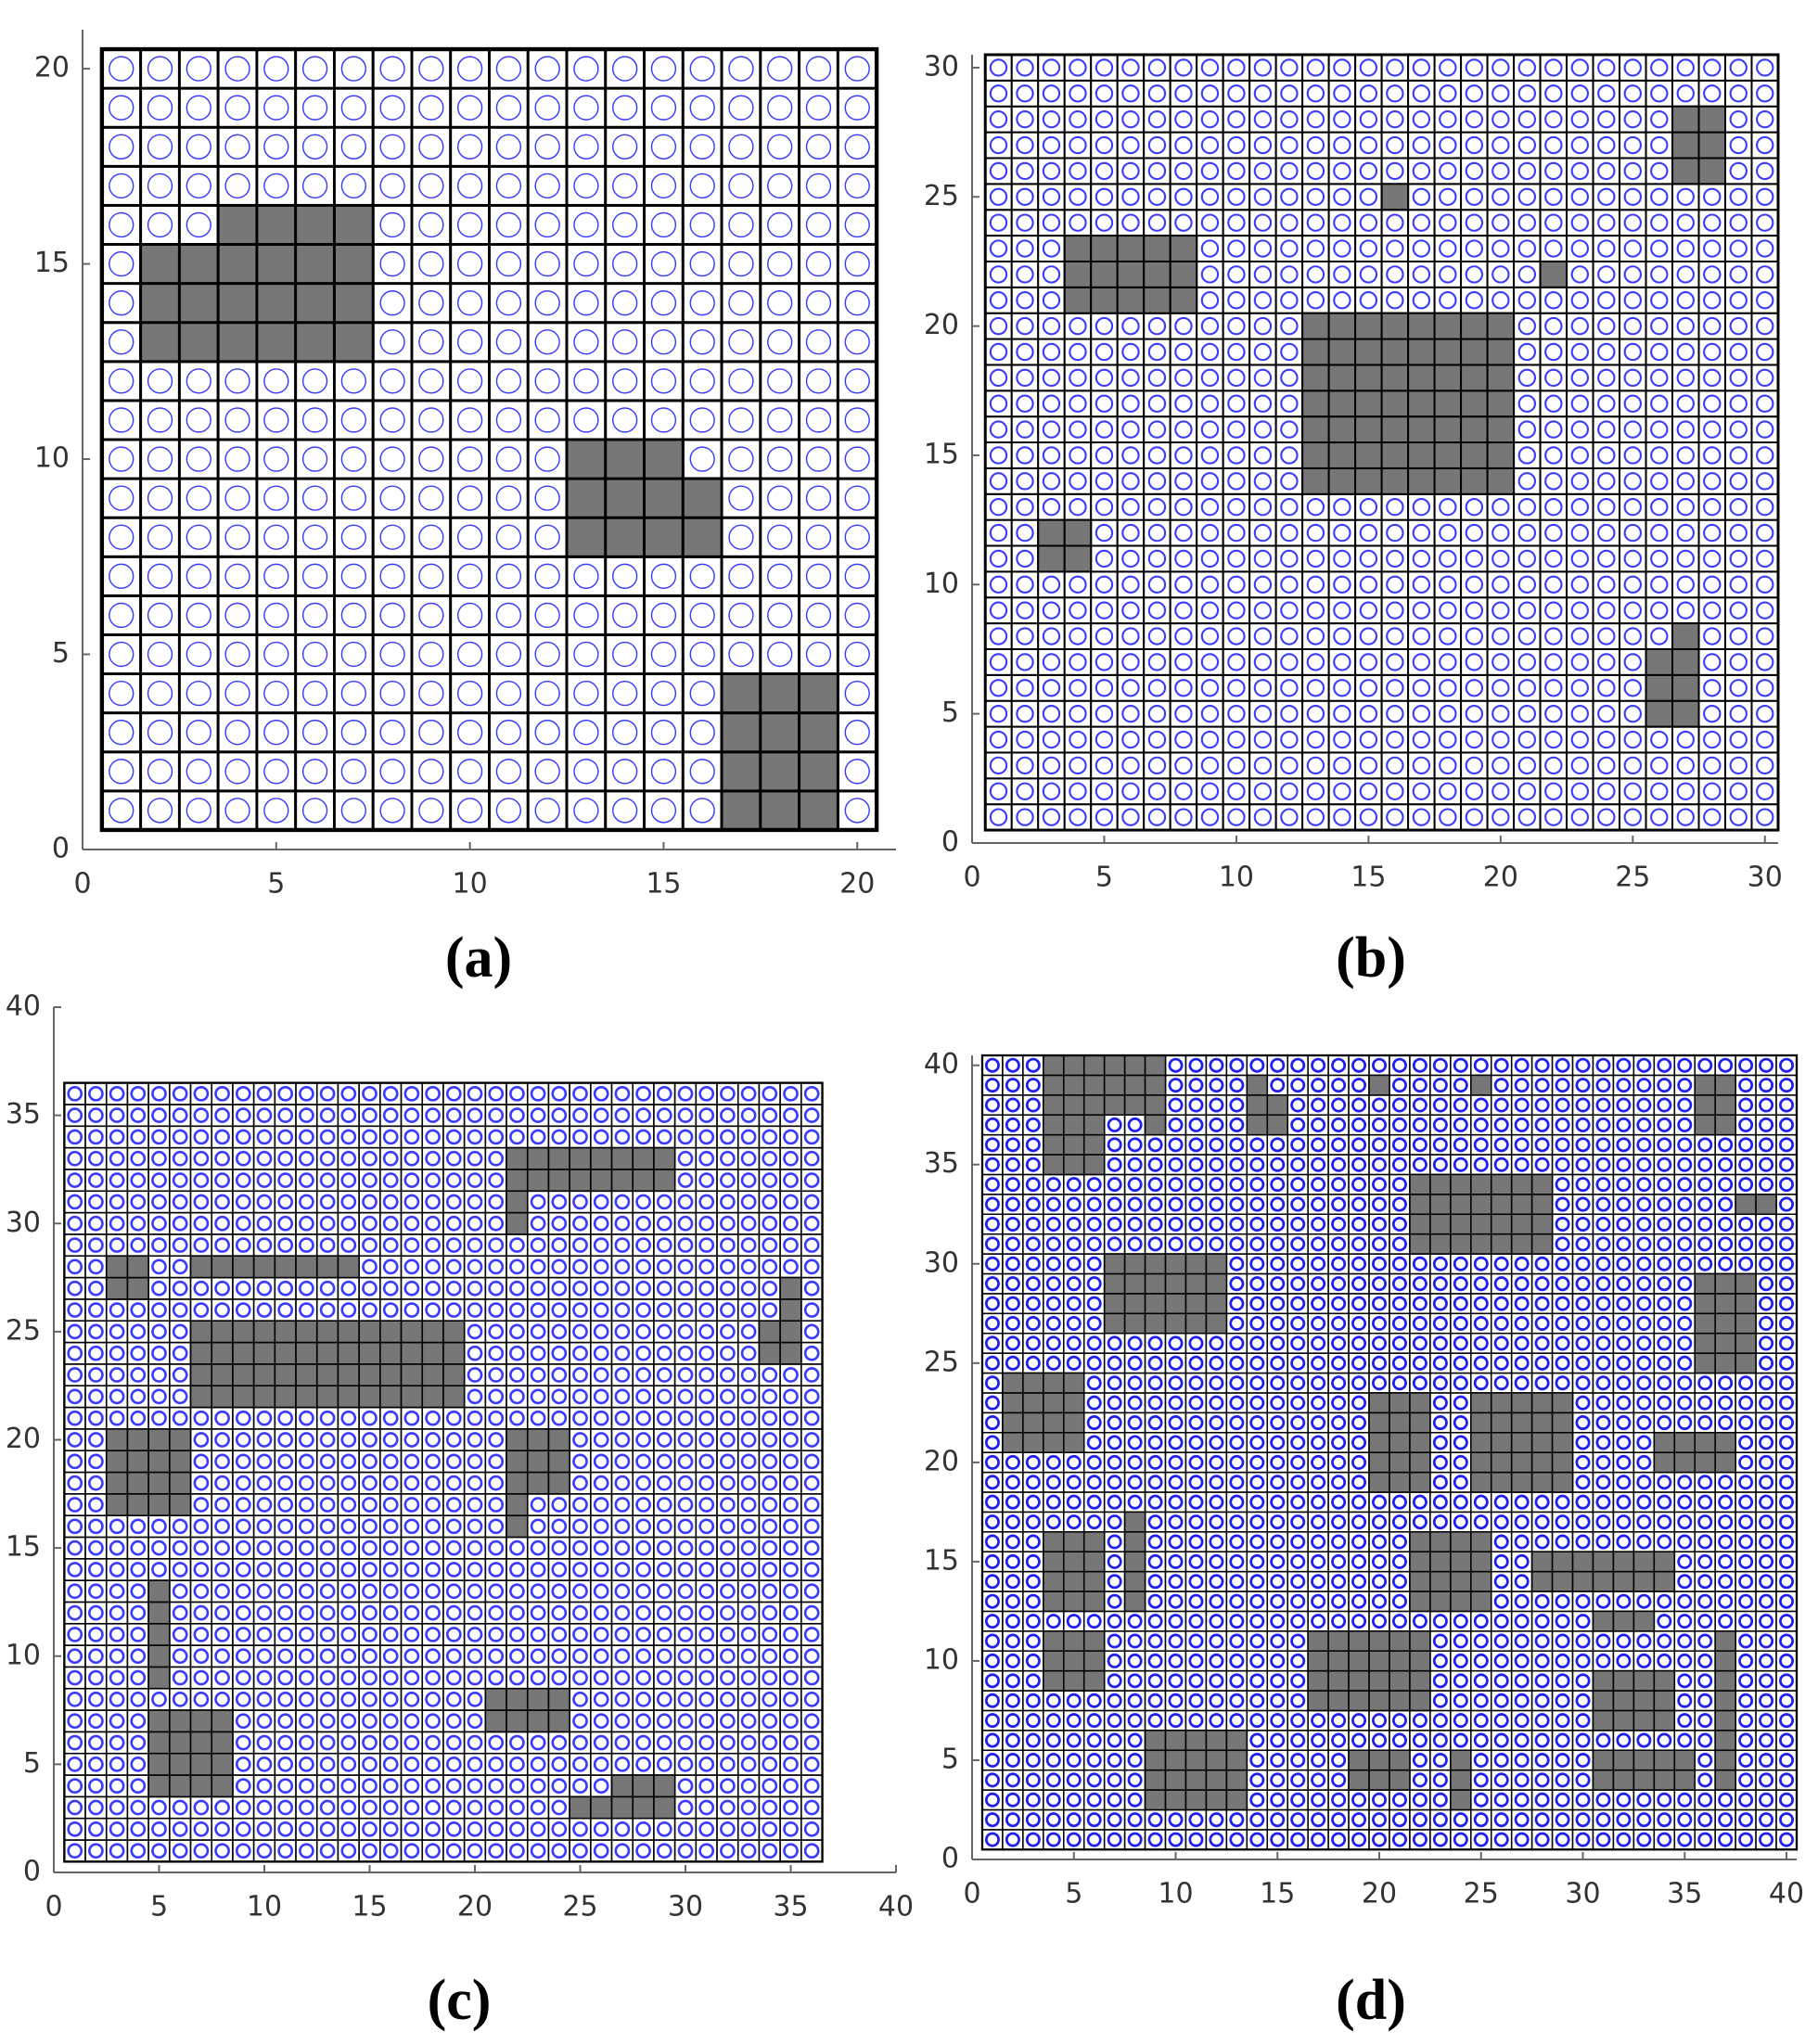 Image resolution: width=1818 pixels, height=2044 pixels. Describe the element at coordinates (475, 1907) in the screenshot. I see `x-tick-label: 20` at that location.